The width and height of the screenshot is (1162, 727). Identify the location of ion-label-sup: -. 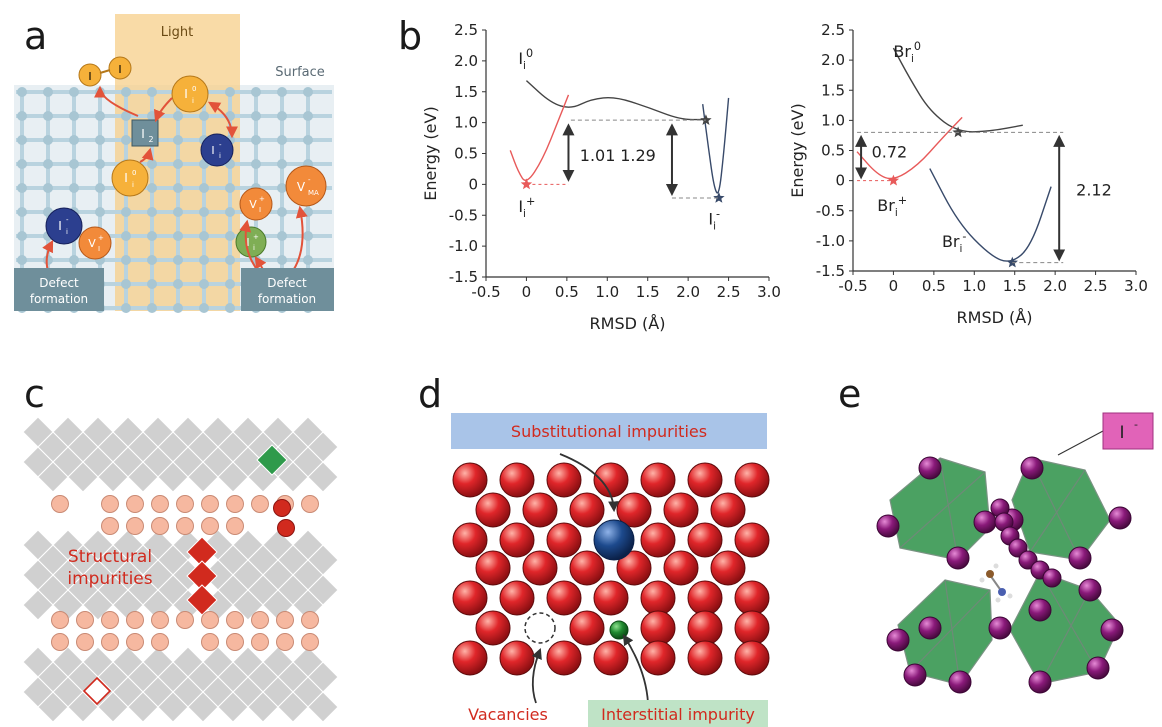
(1136, 424).